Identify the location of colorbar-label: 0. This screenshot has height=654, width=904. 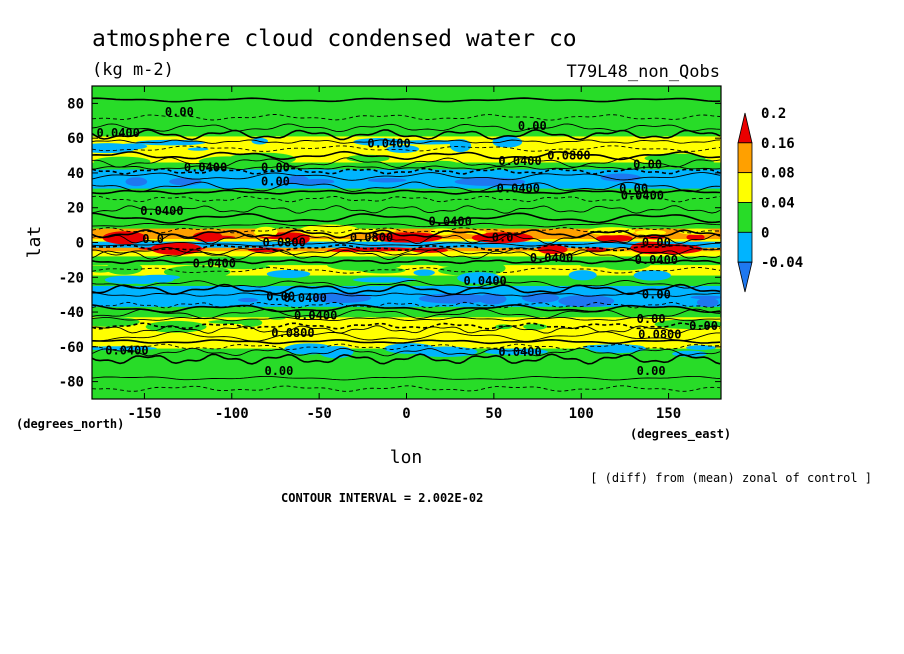
(765, 233).